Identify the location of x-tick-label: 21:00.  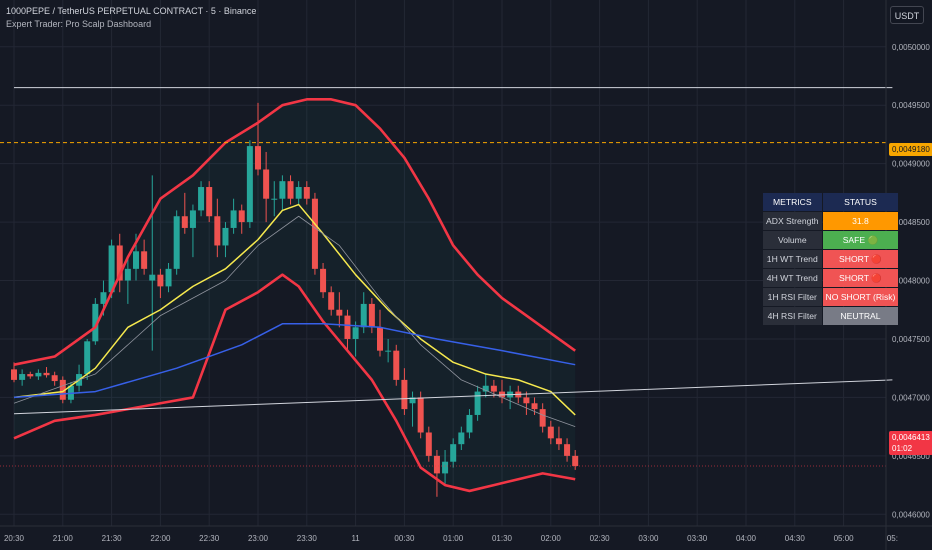
(63, 538).